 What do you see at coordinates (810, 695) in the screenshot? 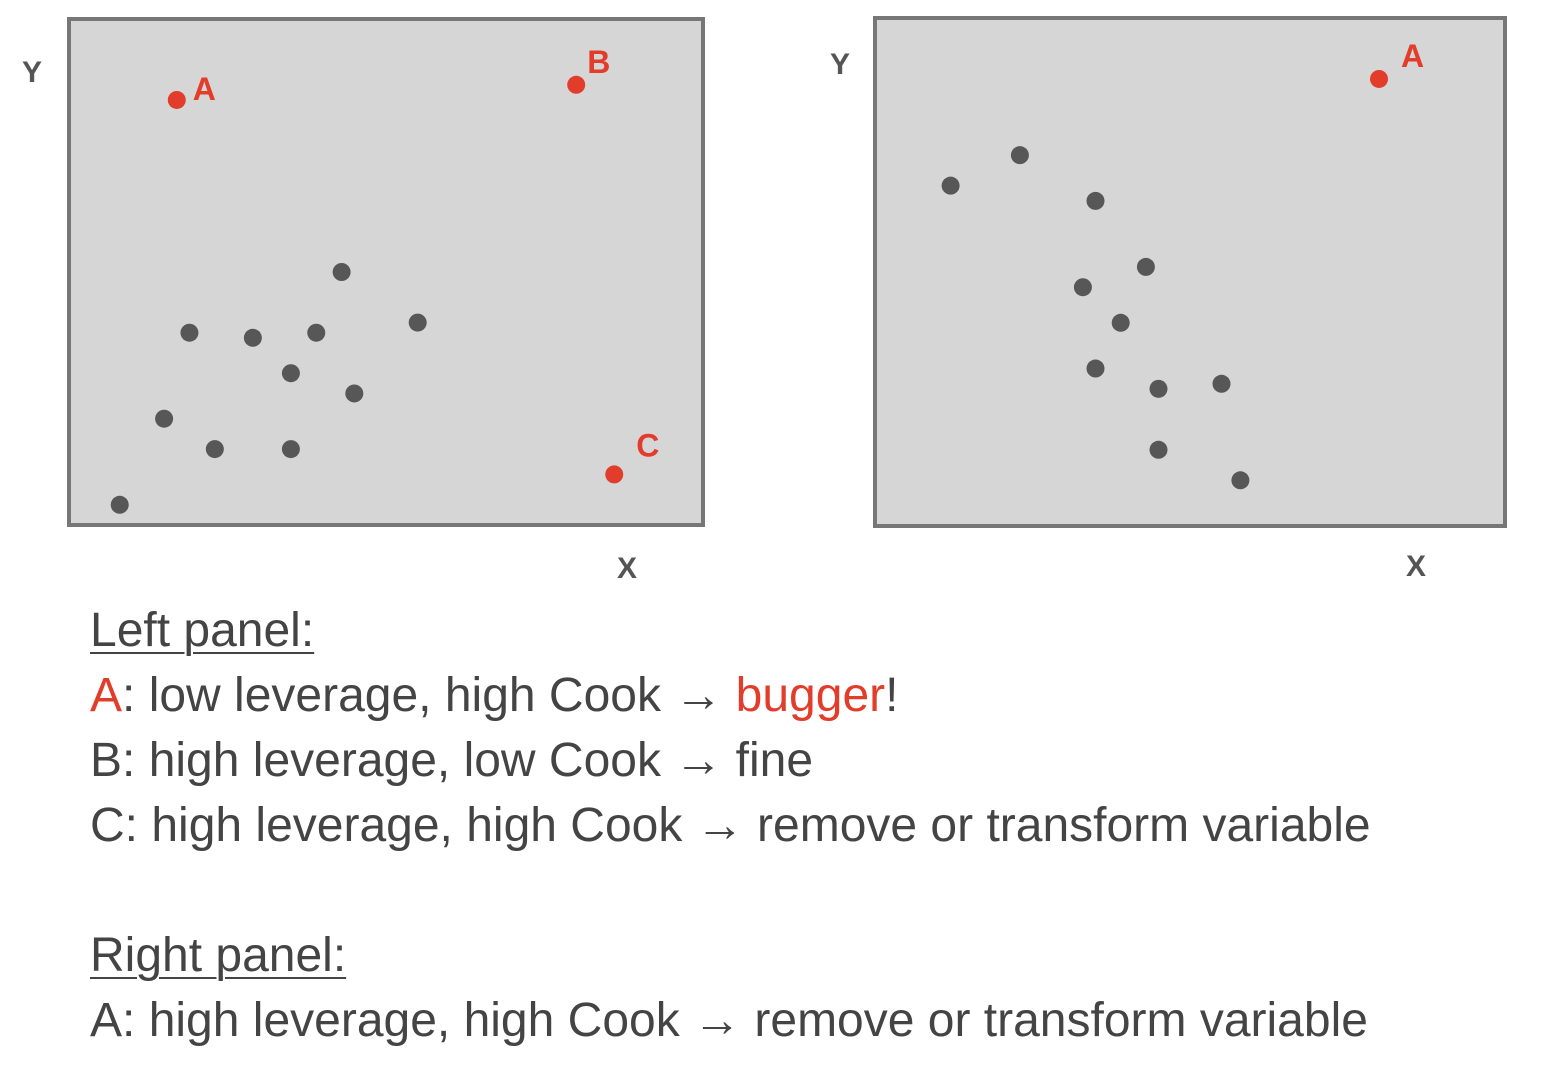
I see `left-note-a-verdict: bugger` at bounding box center [810, 695].